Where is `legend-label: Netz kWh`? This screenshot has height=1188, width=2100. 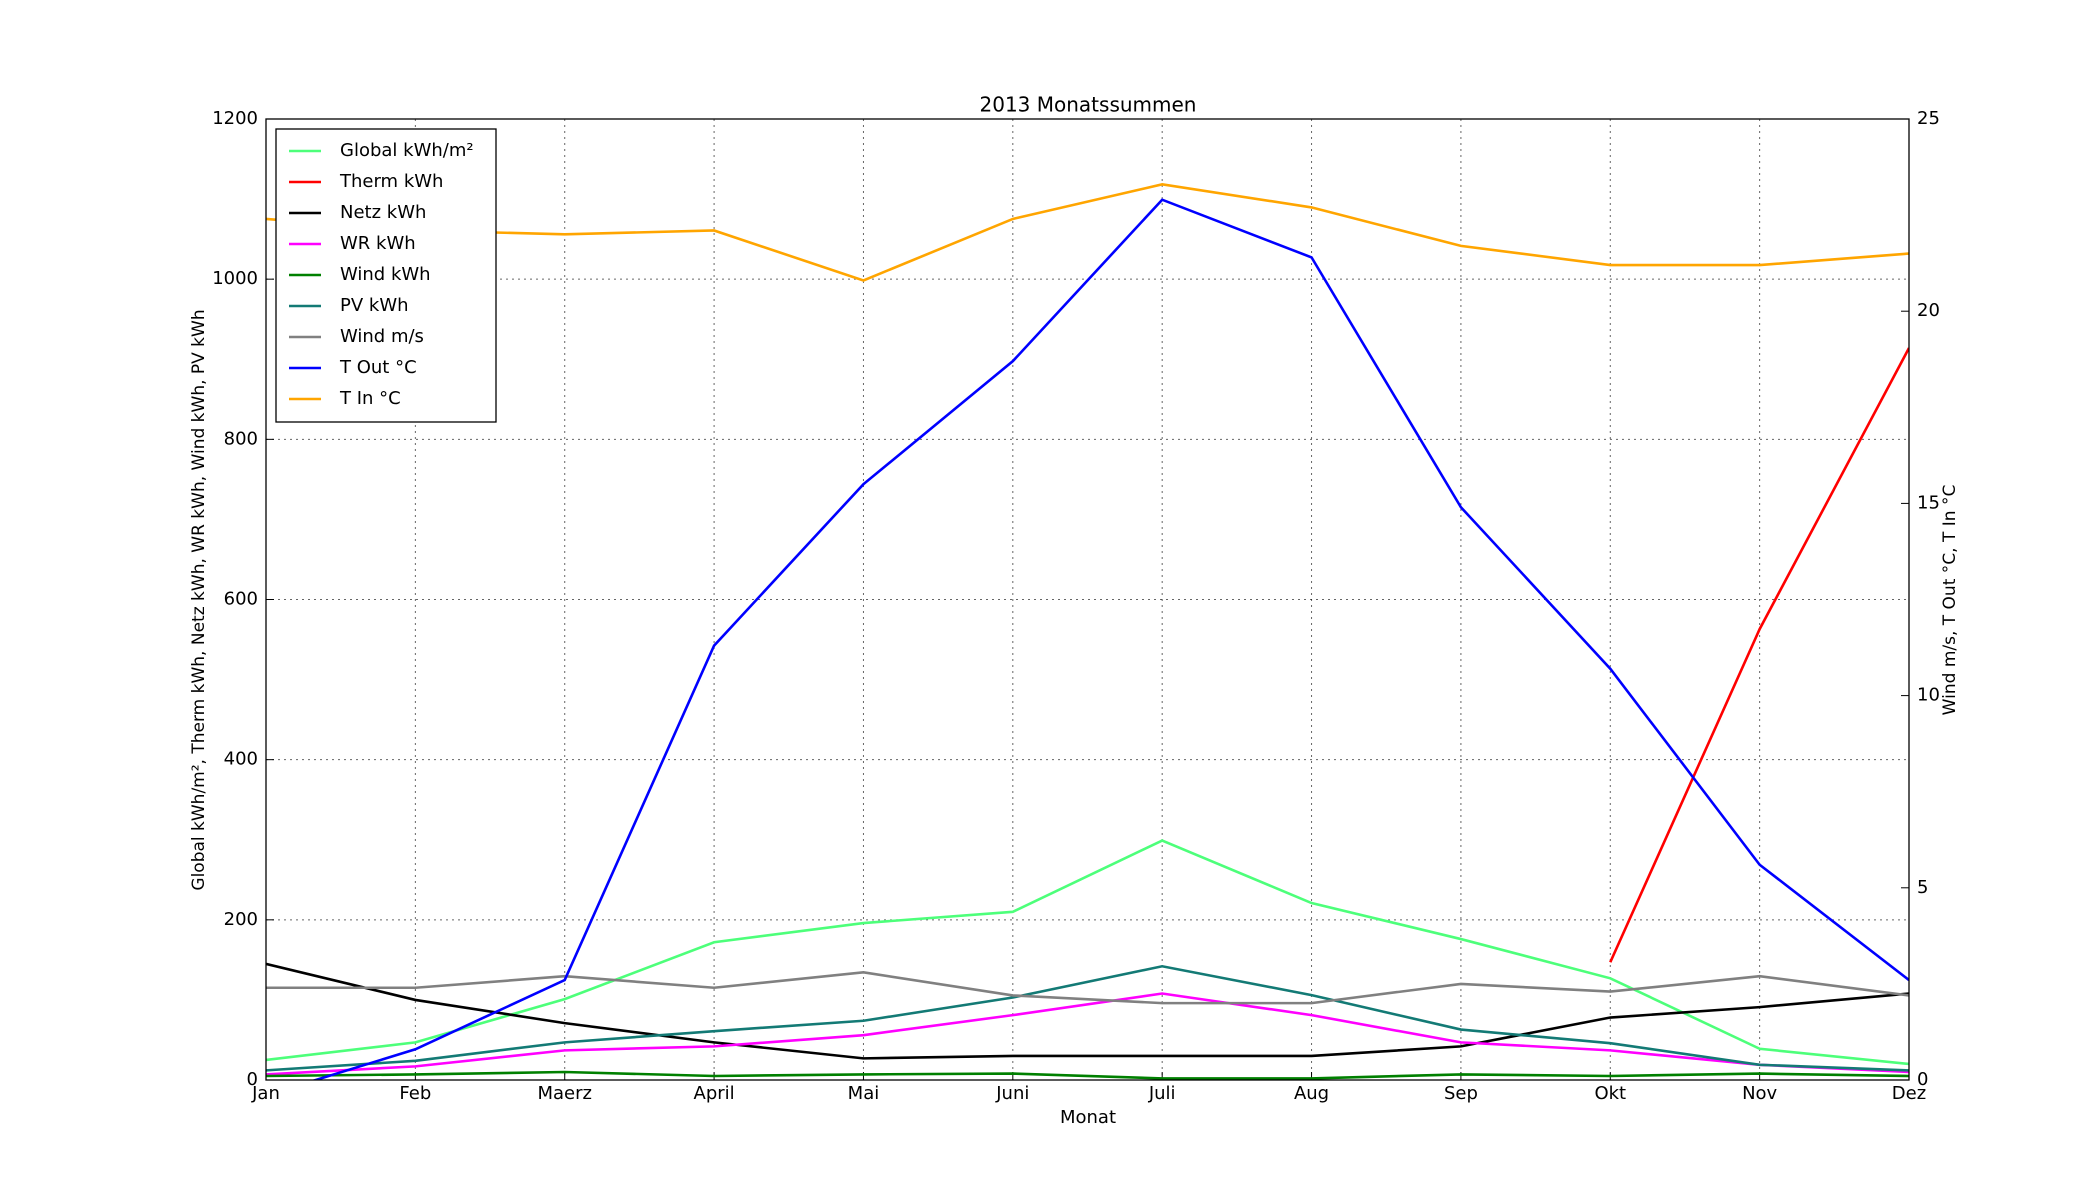
legend-label: Netz kWh is located at coordinates (383, 212).